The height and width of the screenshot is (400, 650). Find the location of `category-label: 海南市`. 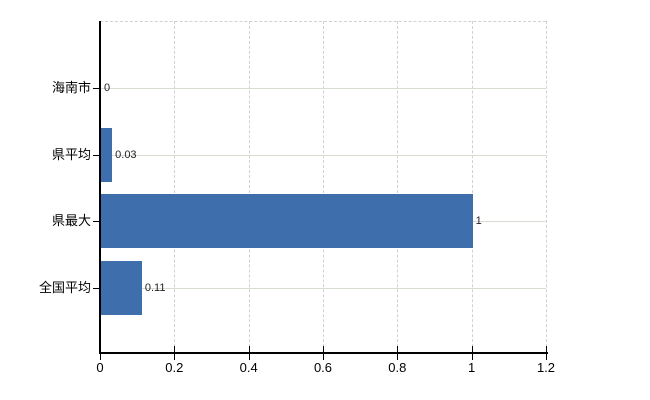

category-label: 海南市 is located at coordinates (71, 87).